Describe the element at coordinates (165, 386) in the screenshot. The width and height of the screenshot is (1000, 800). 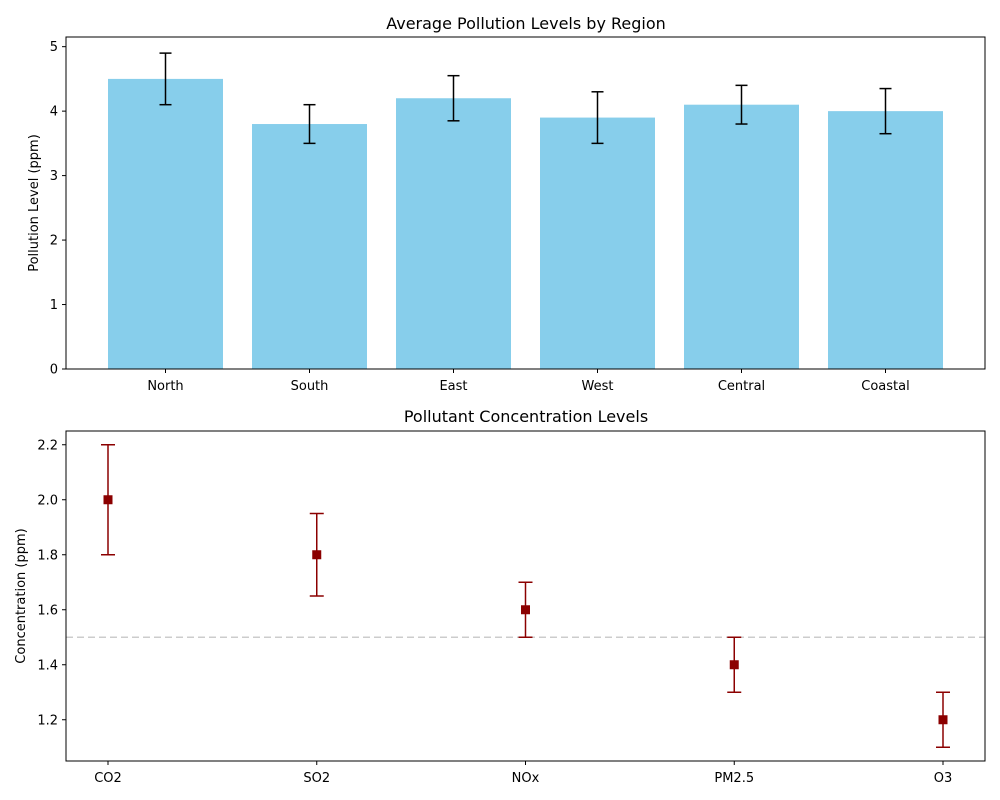
I see `x-tick-label: North` at that location.